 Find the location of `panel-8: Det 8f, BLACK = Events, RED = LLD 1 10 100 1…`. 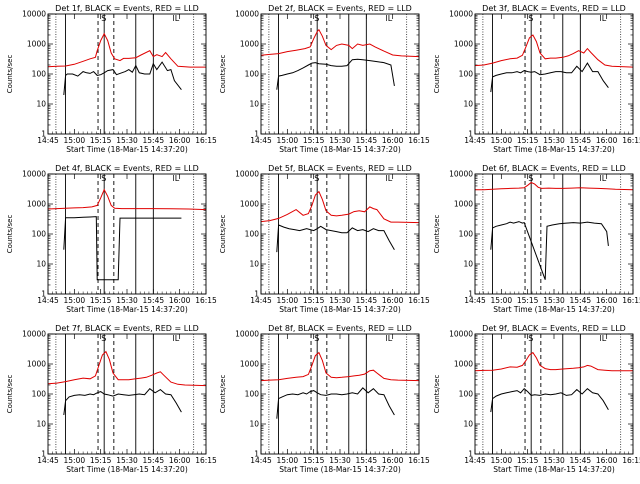

panel-8: Det 8f, BLACK = Events, RED = LLD 1 10 100 1… is located at coordinates (324, 399).